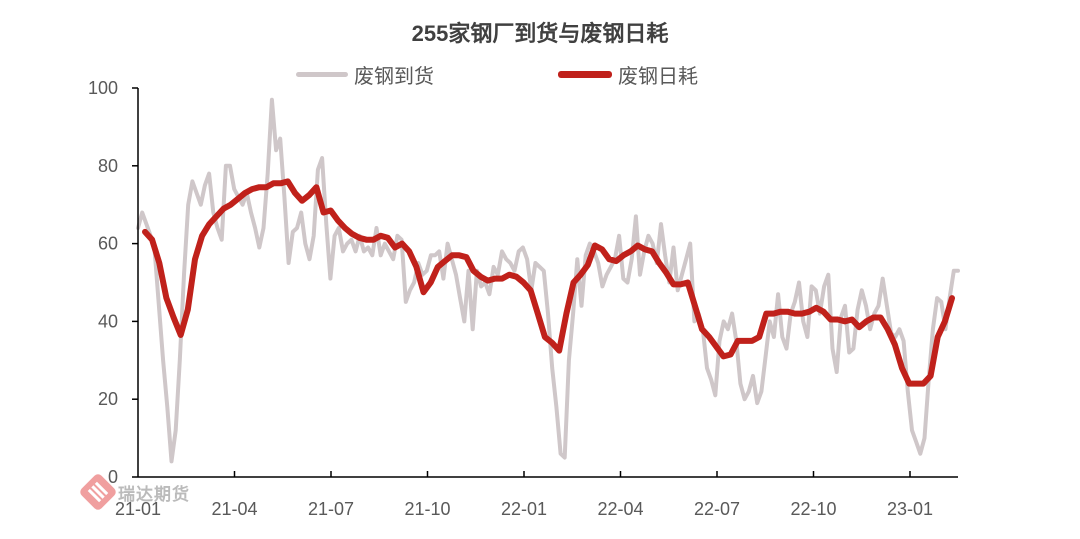 This screenshot has width=1080, height=539. What do you see at coordinates (394, 77) in the screenshot?
I see `legend-label: 废钢到货` at bounding box center [394, 77].